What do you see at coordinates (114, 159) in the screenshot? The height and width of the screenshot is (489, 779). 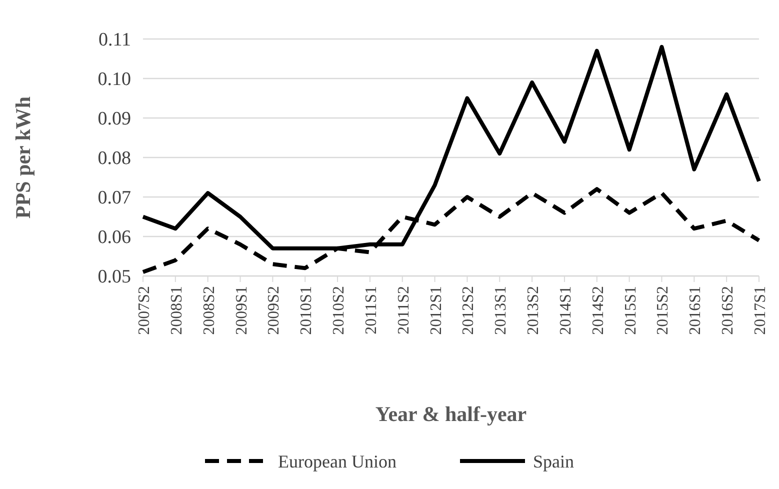 I see `y-tick-label: 0.08` at bounding box center [114, 159].